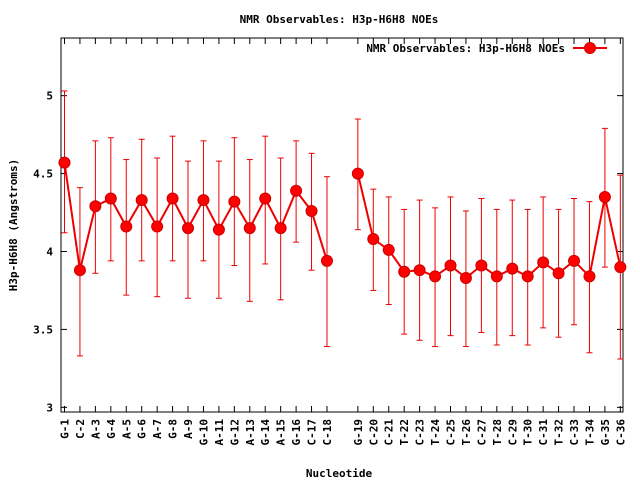  I want to click on x-tick-label: T-32, so click(559, 432).